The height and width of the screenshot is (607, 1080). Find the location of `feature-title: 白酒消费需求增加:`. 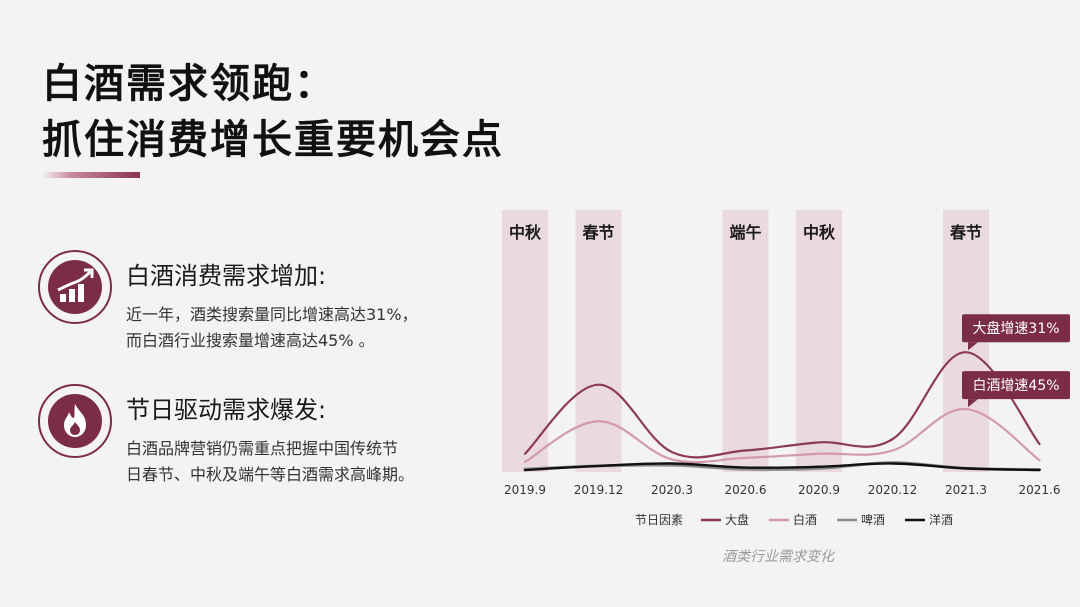

feature-title: 白酒消费需求增加: is located at coordinates (226, 276).